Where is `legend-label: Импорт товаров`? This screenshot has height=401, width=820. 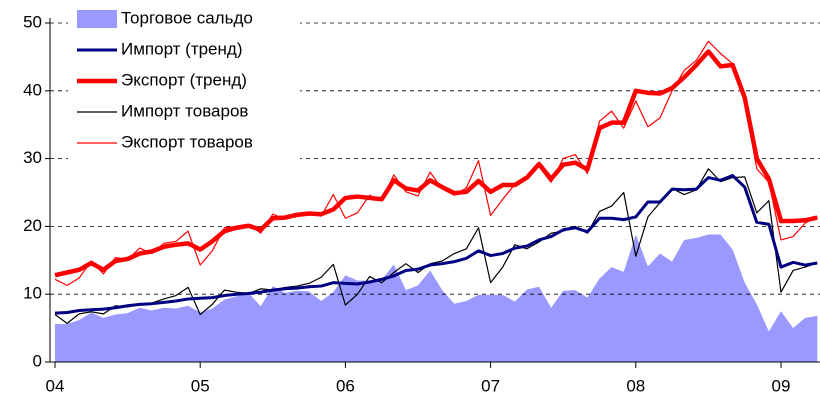 legend-label: Импорт товаров is located at coordinates (184, 110).